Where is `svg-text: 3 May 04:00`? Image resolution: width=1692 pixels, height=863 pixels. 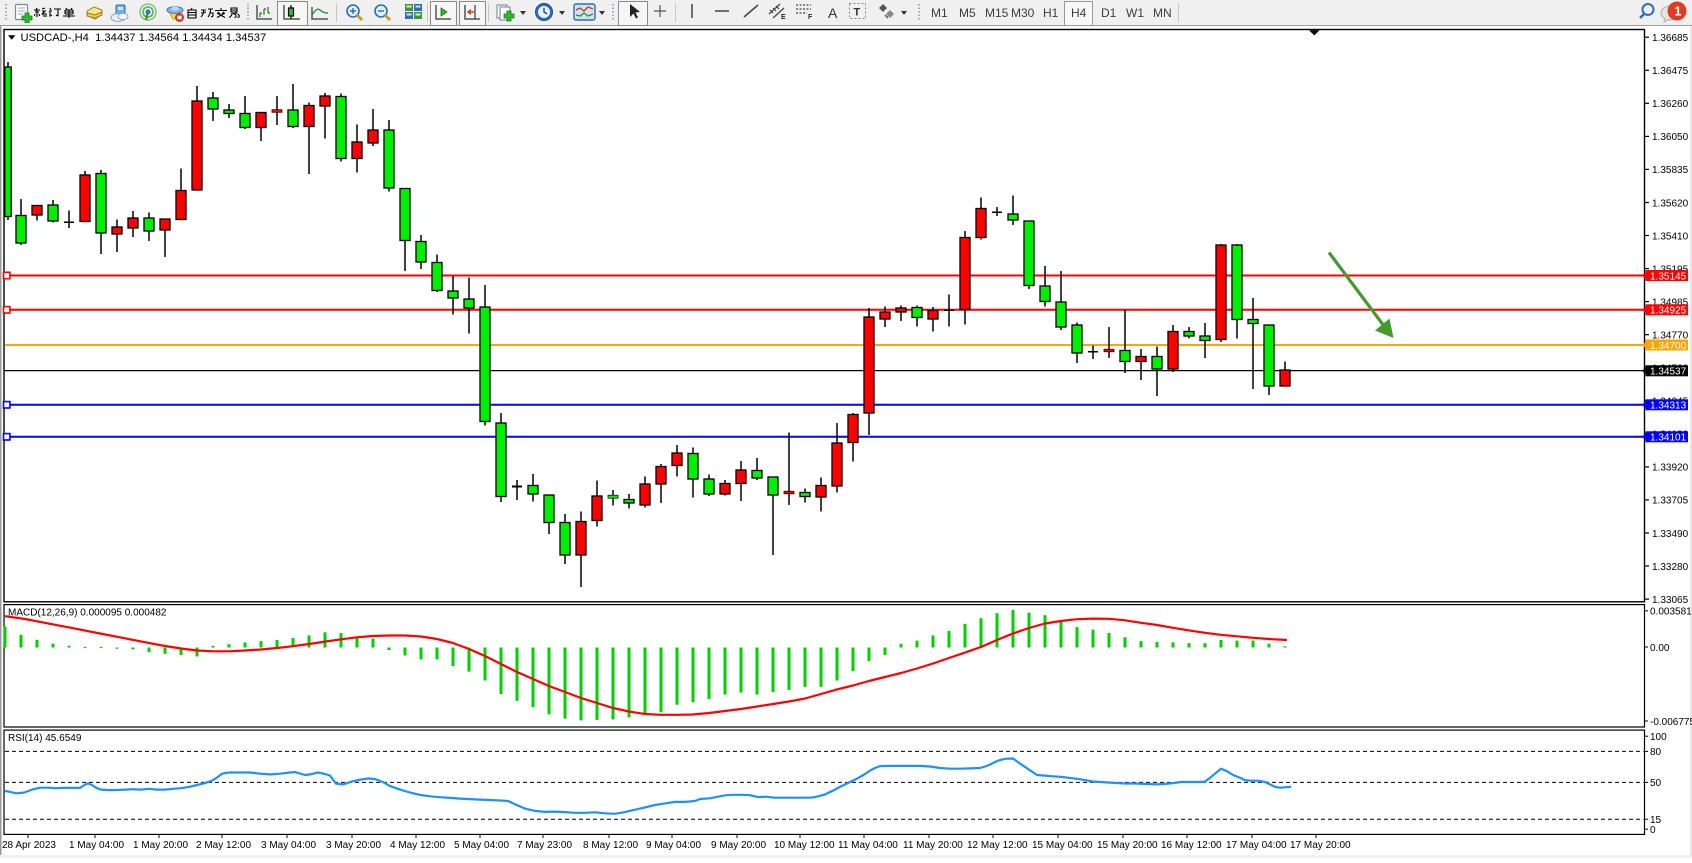 svg-text: 3 May 04:00 is located at coordinates (288, 845).